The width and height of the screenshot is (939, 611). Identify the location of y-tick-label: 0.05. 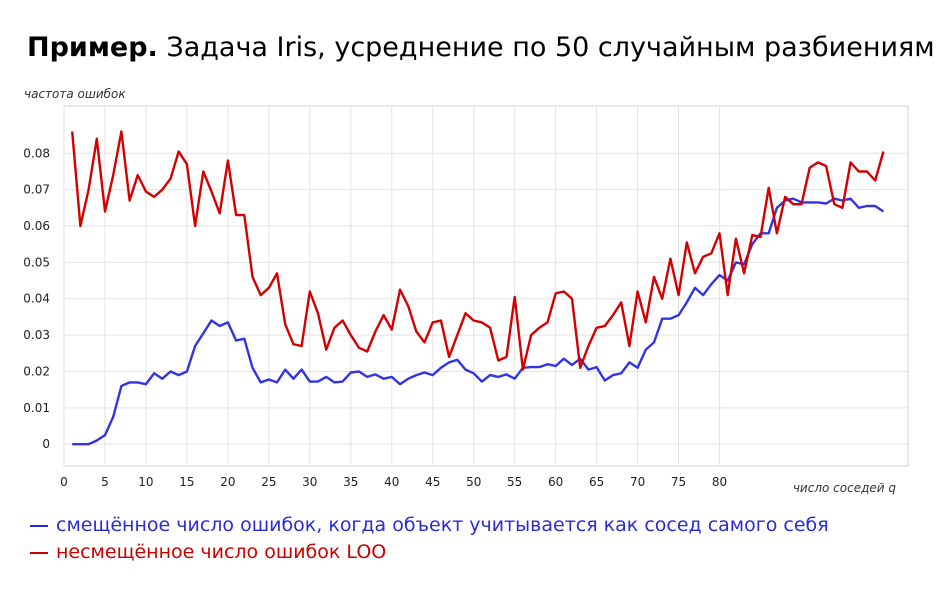
(36, 262).